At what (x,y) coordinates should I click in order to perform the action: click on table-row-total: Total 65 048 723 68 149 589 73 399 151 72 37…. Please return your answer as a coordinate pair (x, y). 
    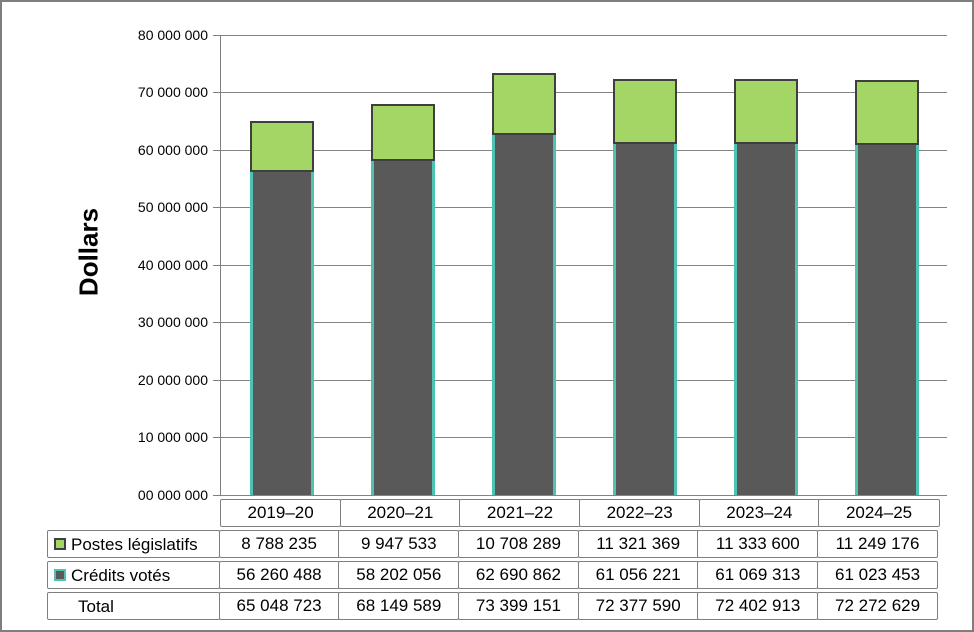
    Looking at the image, I should click on (498, 606).